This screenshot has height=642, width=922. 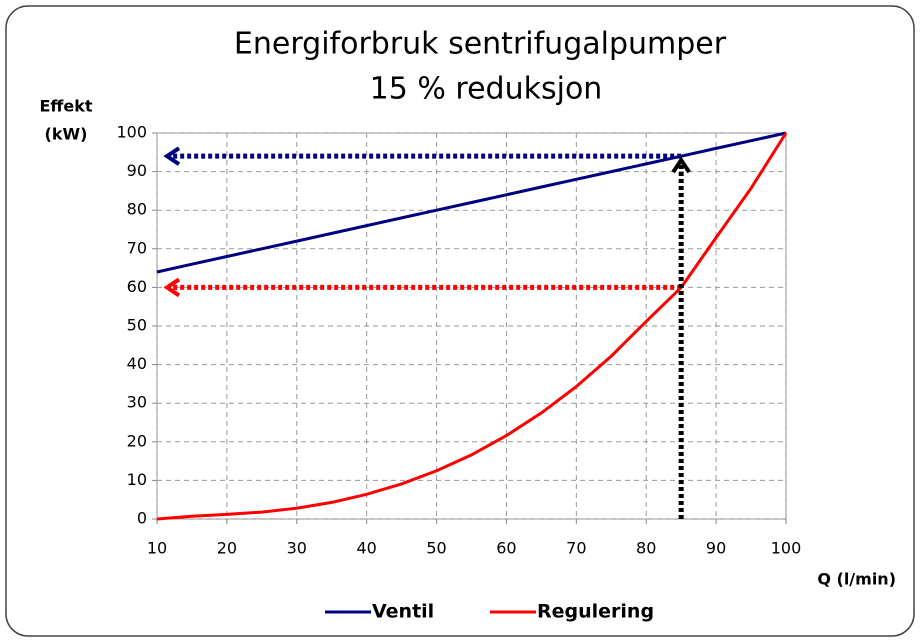 What do you see at coordinates (786, 548) in the screenshot?
I see `x-tick-label: 100` at bounding box center [786, 548].